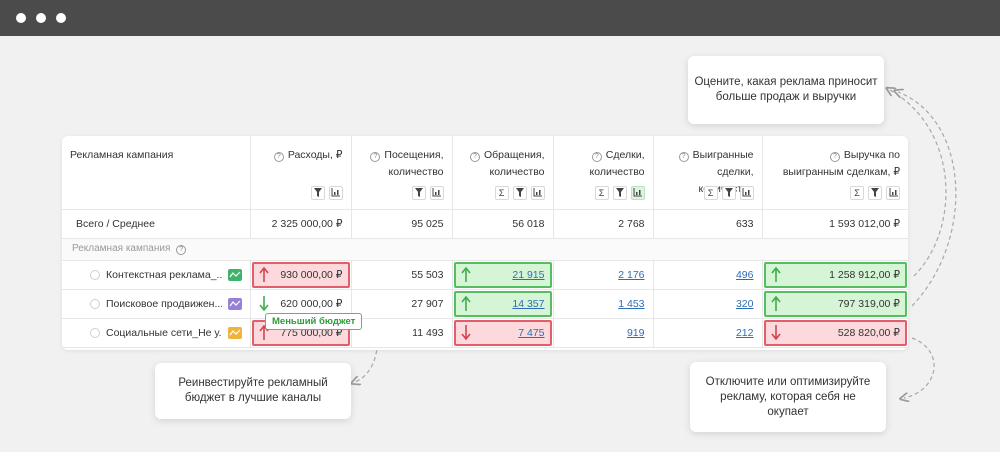  What do you see at coordinates (744, 303) in the screenshot?
I see `metric-link: 320` at bounding box center [744, 303].